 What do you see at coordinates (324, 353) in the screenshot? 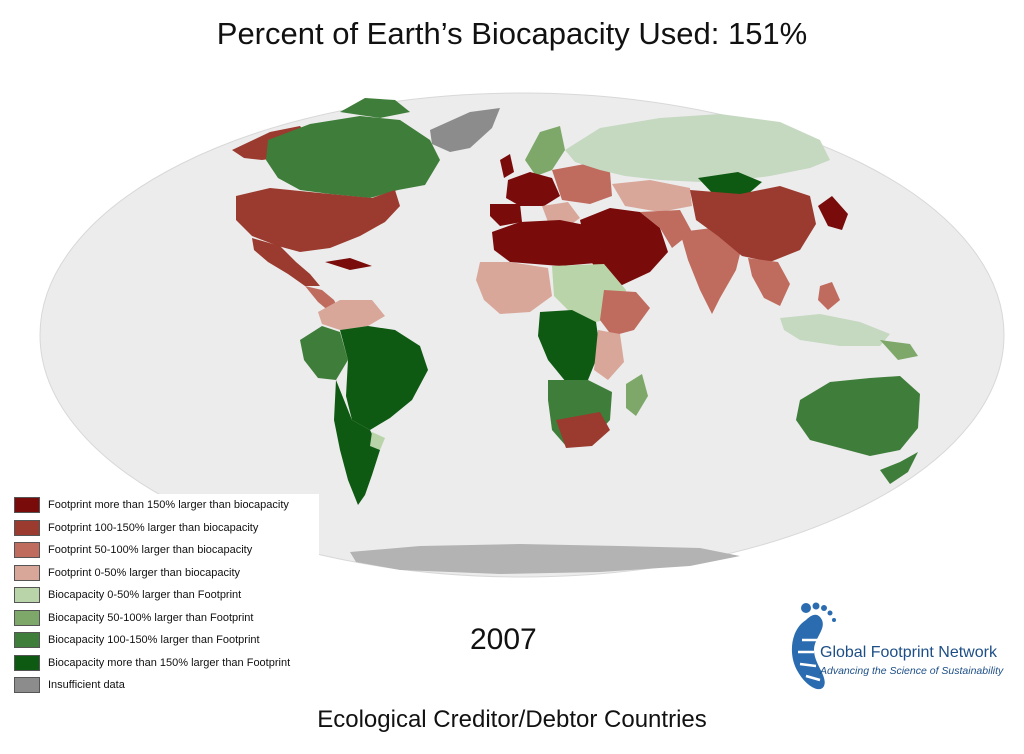
I see `region-peru-ecuador` at bounding box center [324, 353].